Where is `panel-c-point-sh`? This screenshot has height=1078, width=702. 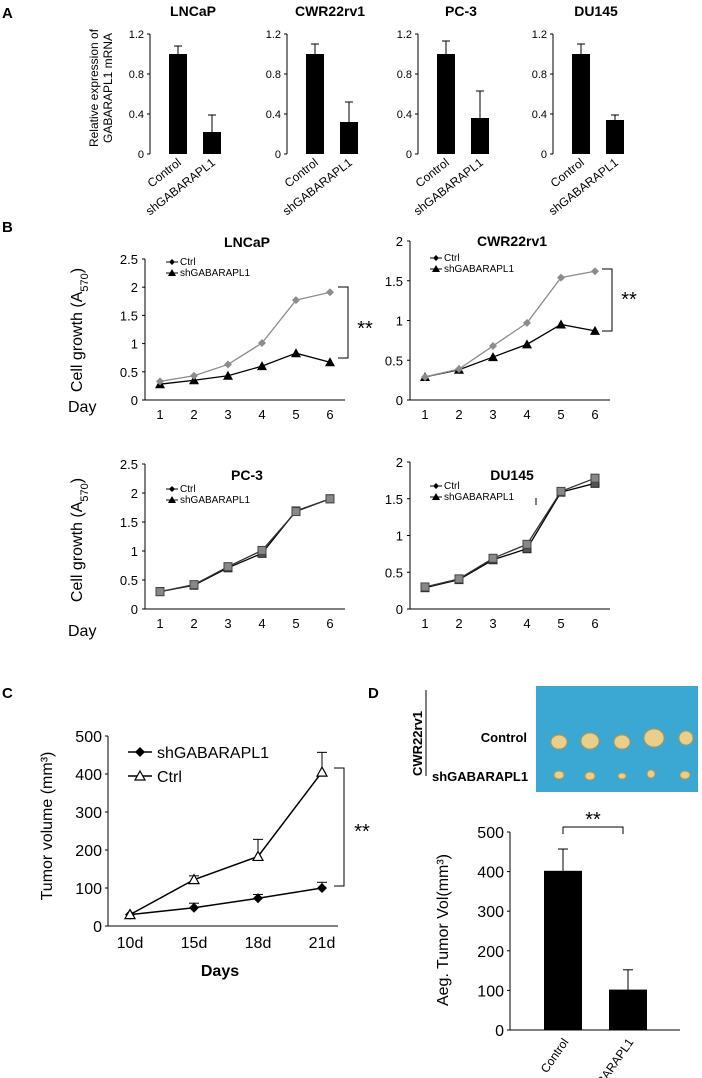 panel-c-point-sh is located at coordinates (194, 907).